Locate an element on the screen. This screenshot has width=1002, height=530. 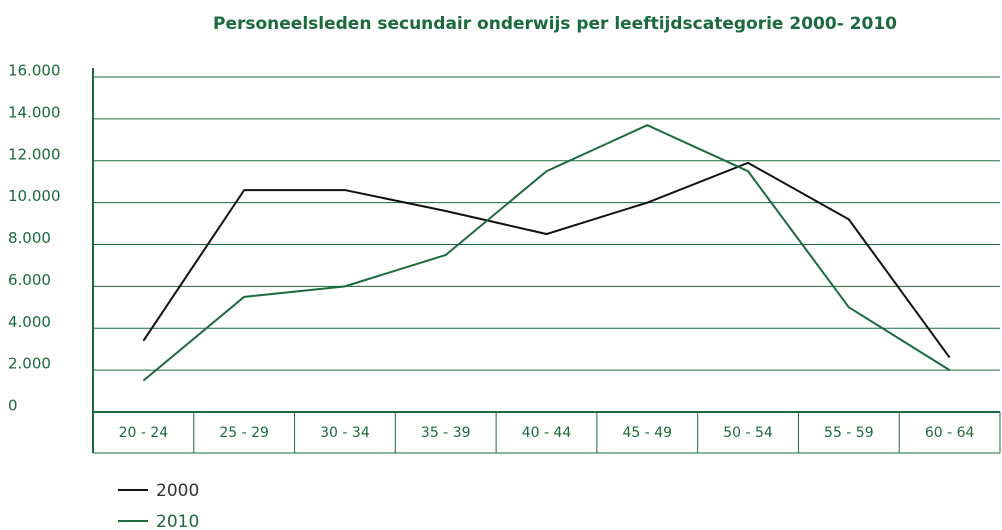
x-tick-label: 55 - 59 is located at coordinates (849, 433).